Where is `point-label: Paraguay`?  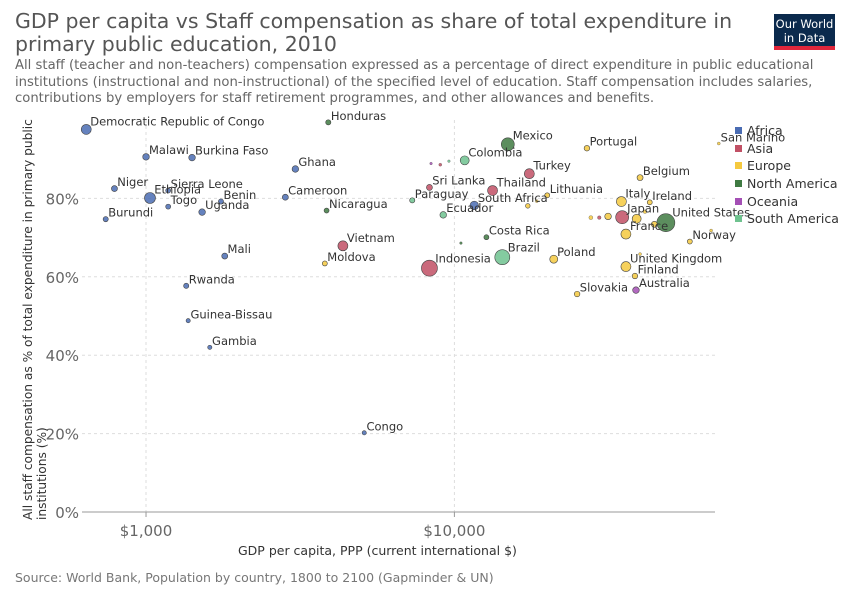
point-label: Paraguay is located at coordinates (442, 194).